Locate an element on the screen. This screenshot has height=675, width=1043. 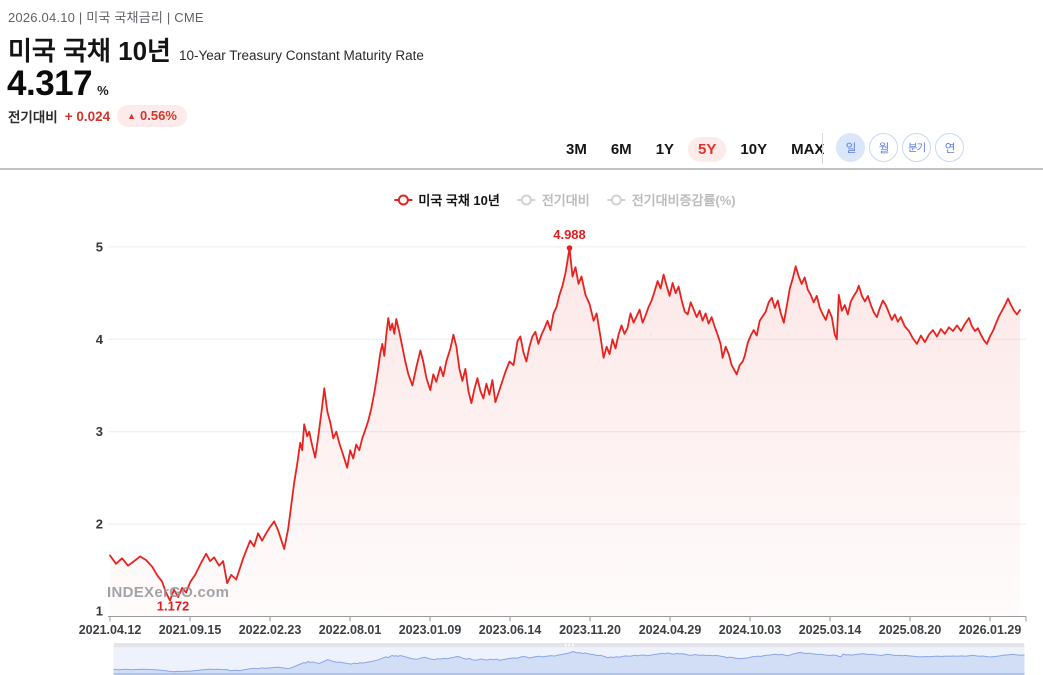
y-axis-label: 5 is located at coordinates (99, 246).